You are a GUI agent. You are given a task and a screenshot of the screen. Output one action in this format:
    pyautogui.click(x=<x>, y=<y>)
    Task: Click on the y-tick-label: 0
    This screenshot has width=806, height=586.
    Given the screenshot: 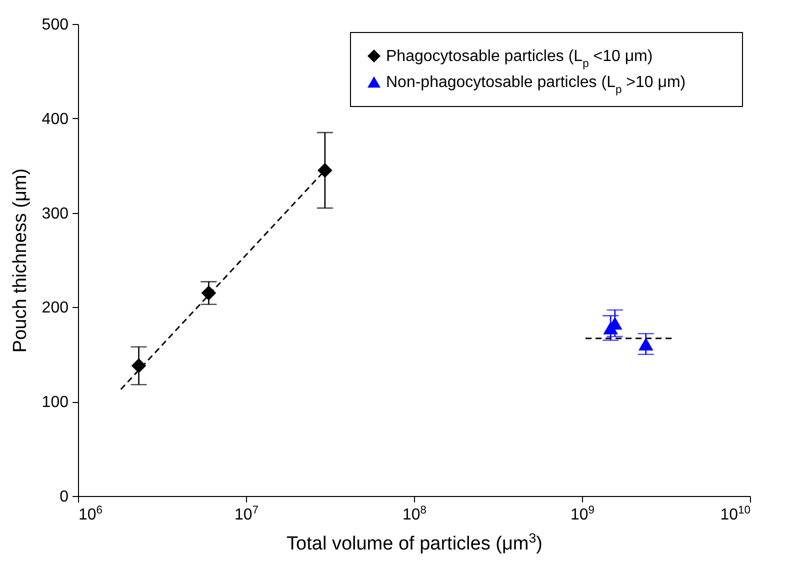 What is the action you would take?
    pyautogui.click(x=64, y=497)
    